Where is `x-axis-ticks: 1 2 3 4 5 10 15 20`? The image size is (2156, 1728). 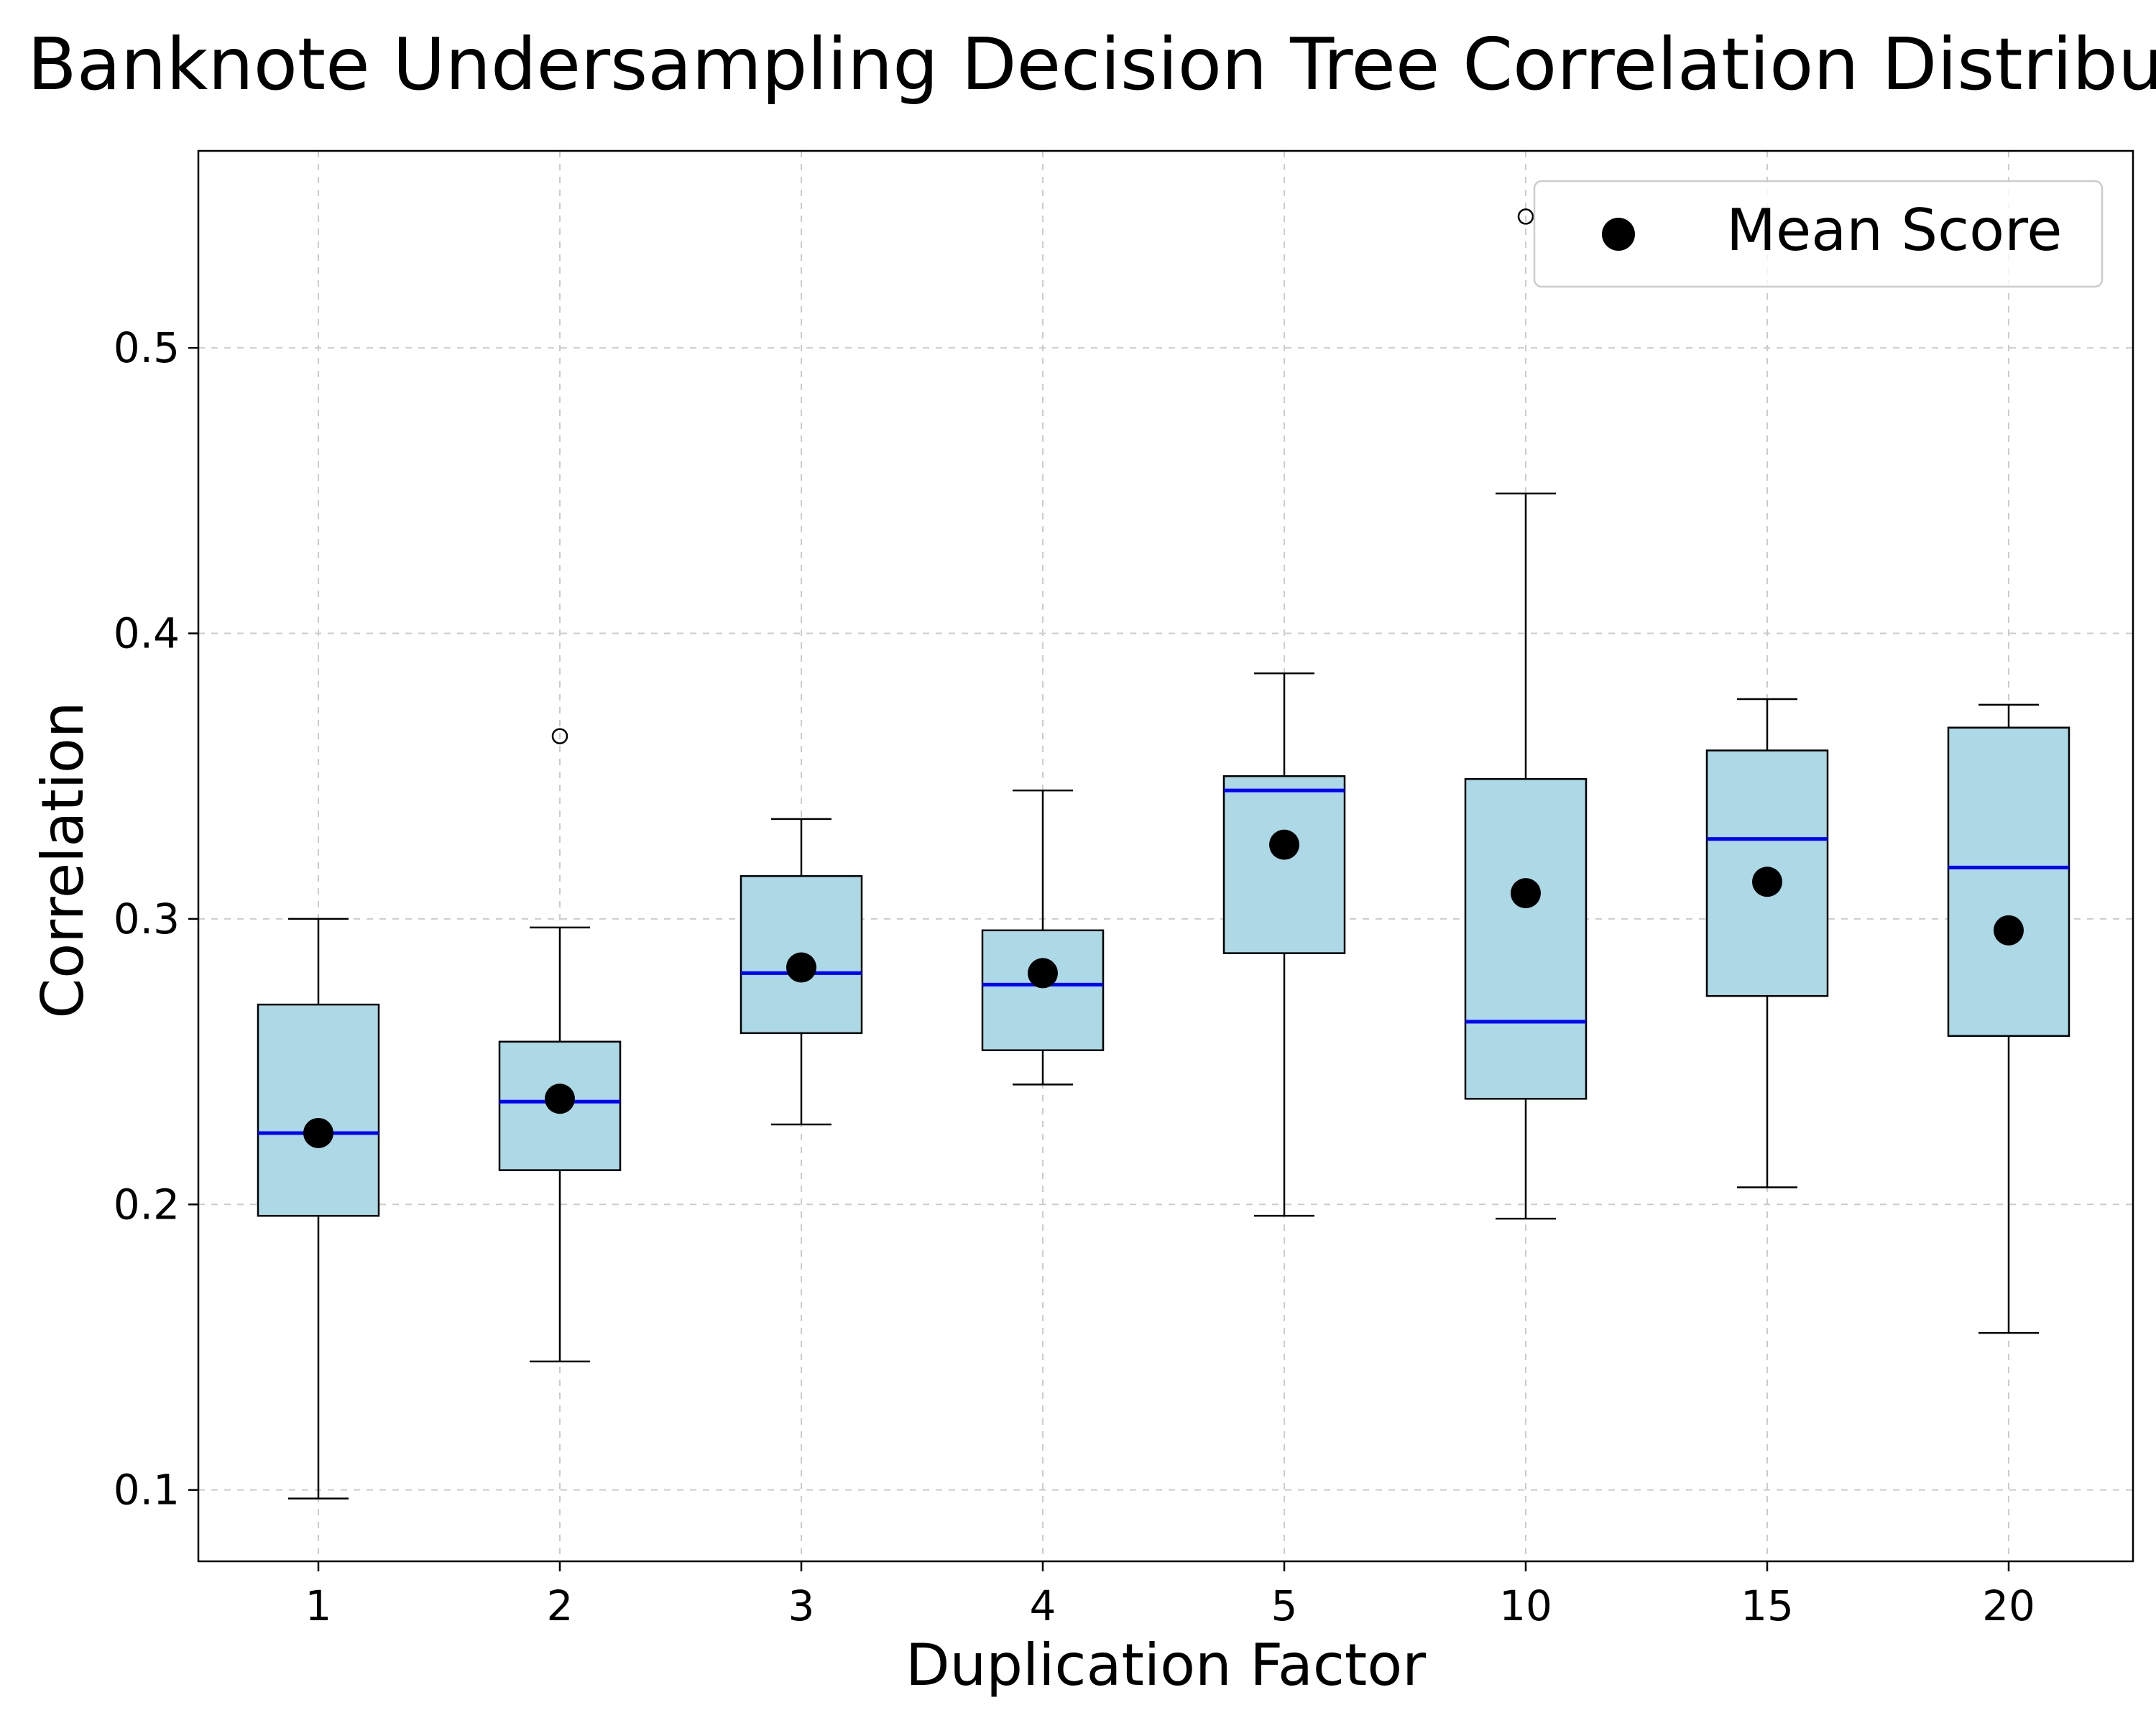 x-axis-ticks: 1 2 3 4 5 10 15 20 is located at coordinates (1170, 1596).